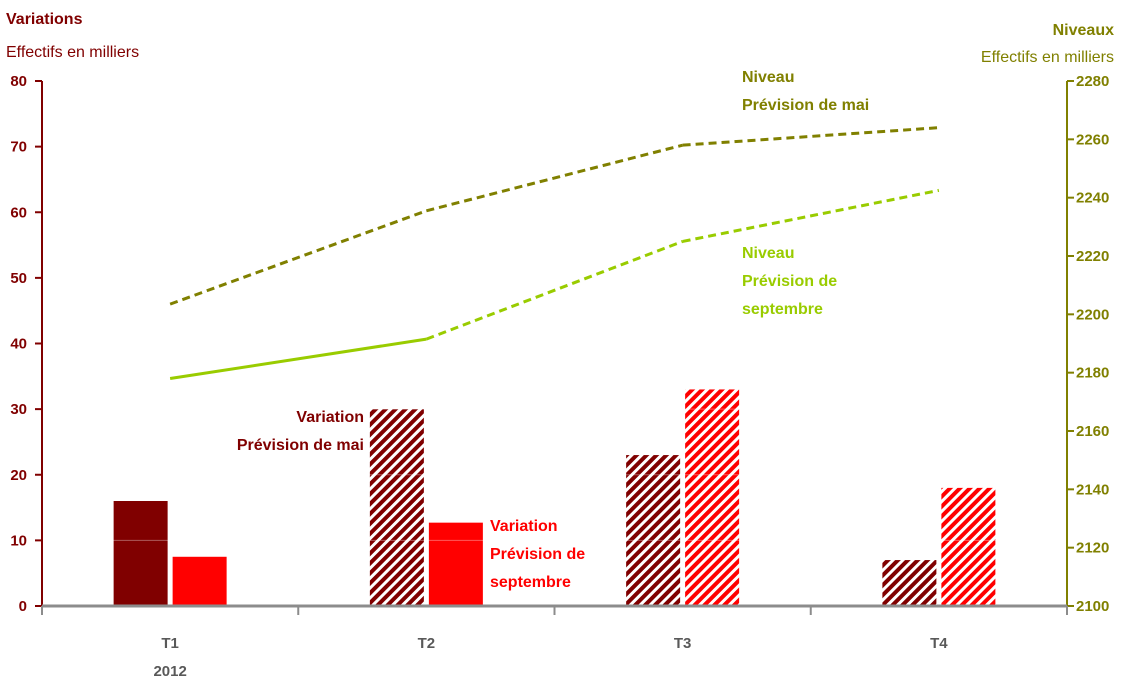  Describe the element at coordinates (1092, 548) in the screenshot. I see `right-tick-label: 2120` at that location.